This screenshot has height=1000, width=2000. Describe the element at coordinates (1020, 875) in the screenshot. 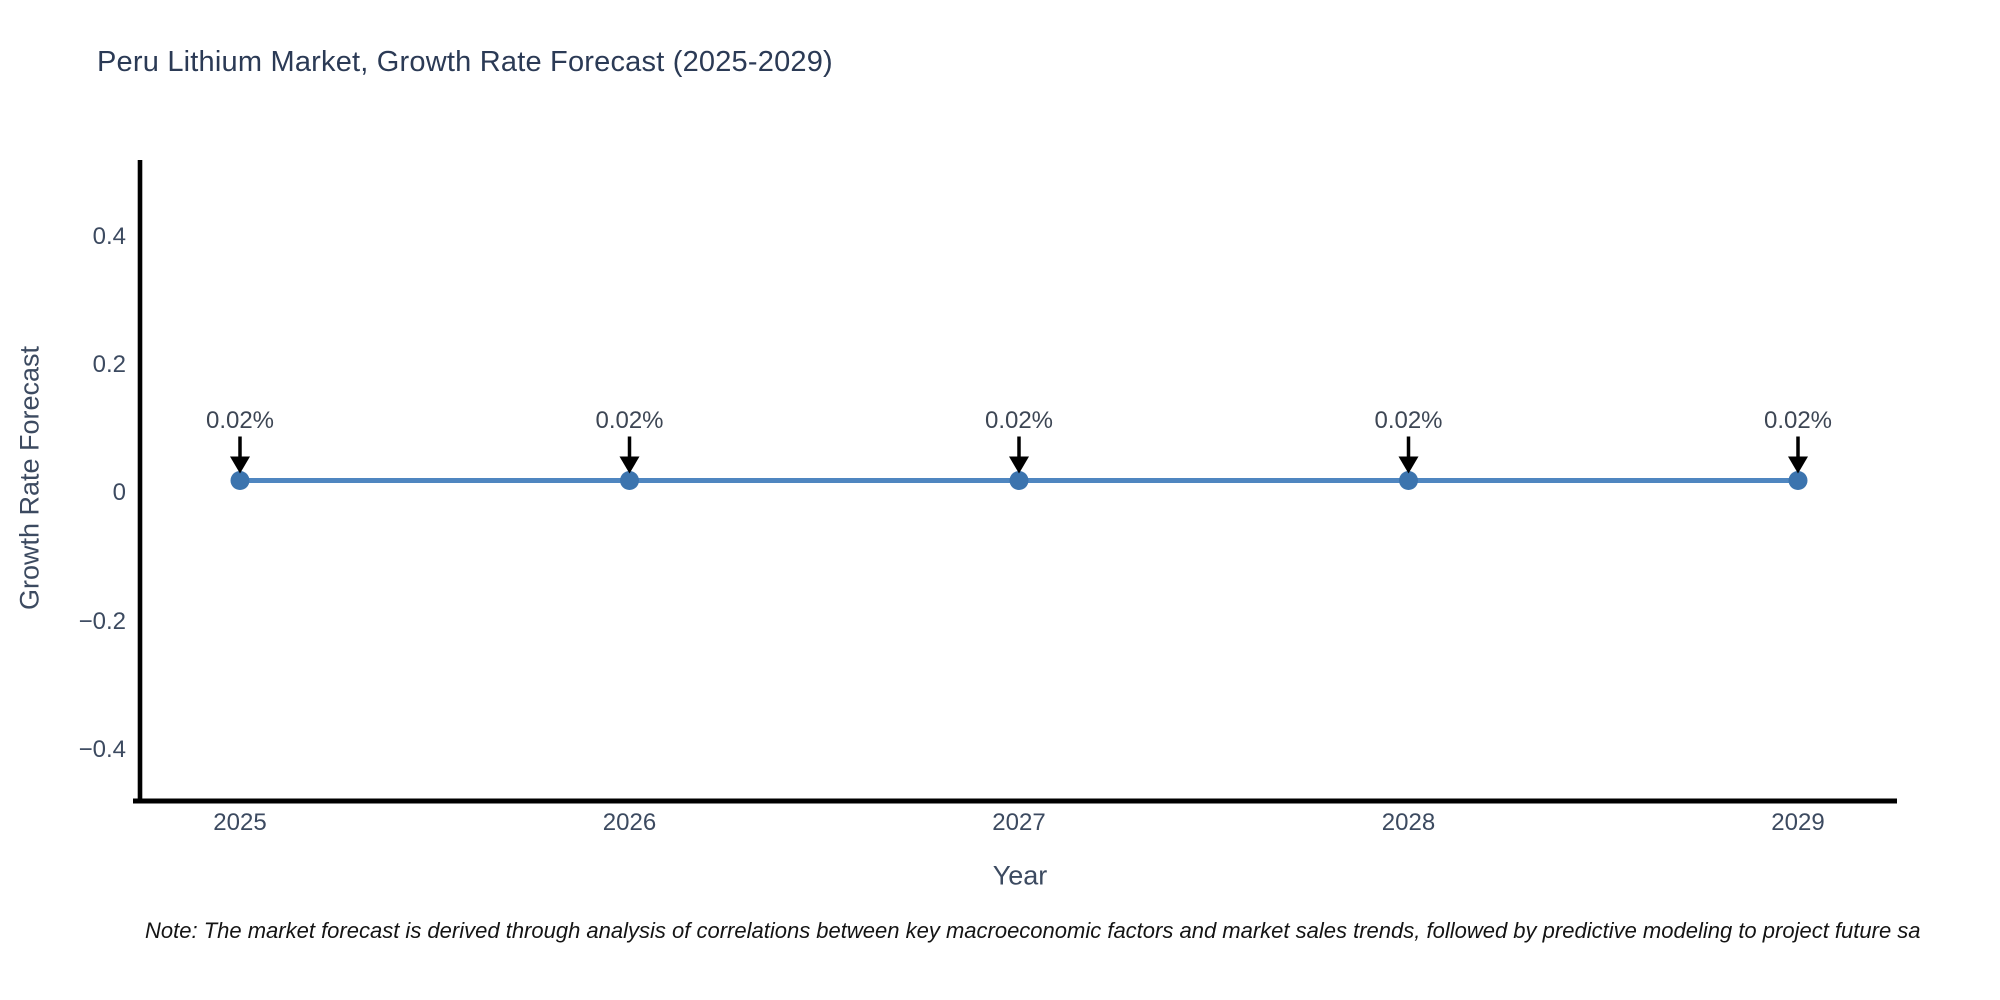

I see `x-axis-title: Year` at that location.